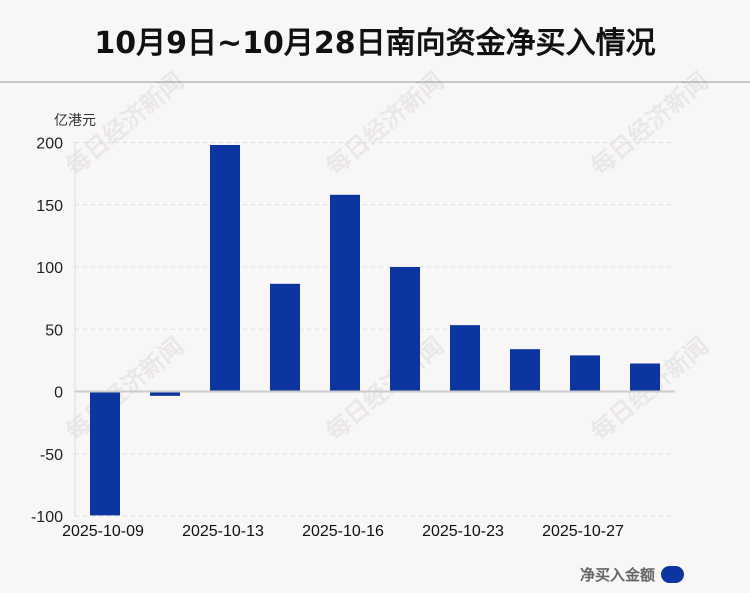  I want to click on y-tick-label: -50, so click(51, 455).